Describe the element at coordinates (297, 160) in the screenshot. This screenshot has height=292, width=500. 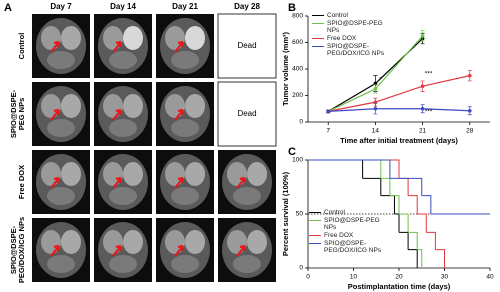
I see `y-tick-label: 100` at that location.